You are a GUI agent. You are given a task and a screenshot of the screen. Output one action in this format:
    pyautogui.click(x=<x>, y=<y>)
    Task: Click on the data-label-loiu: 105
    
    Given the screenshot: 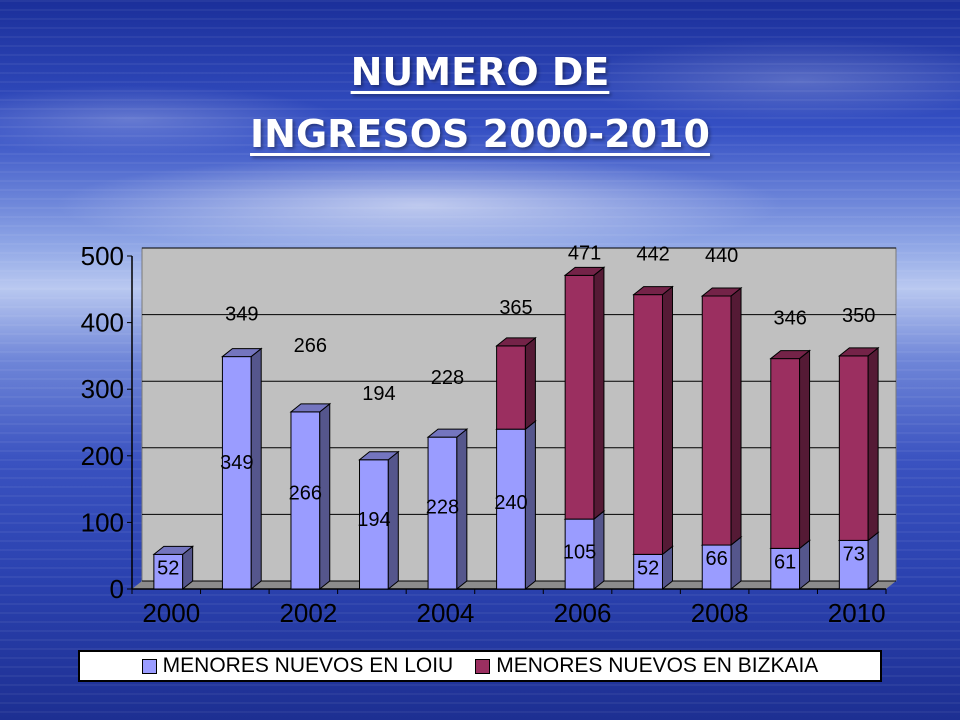 What is the action you would take?
    pyautogui.click(x=579, y=553)
    